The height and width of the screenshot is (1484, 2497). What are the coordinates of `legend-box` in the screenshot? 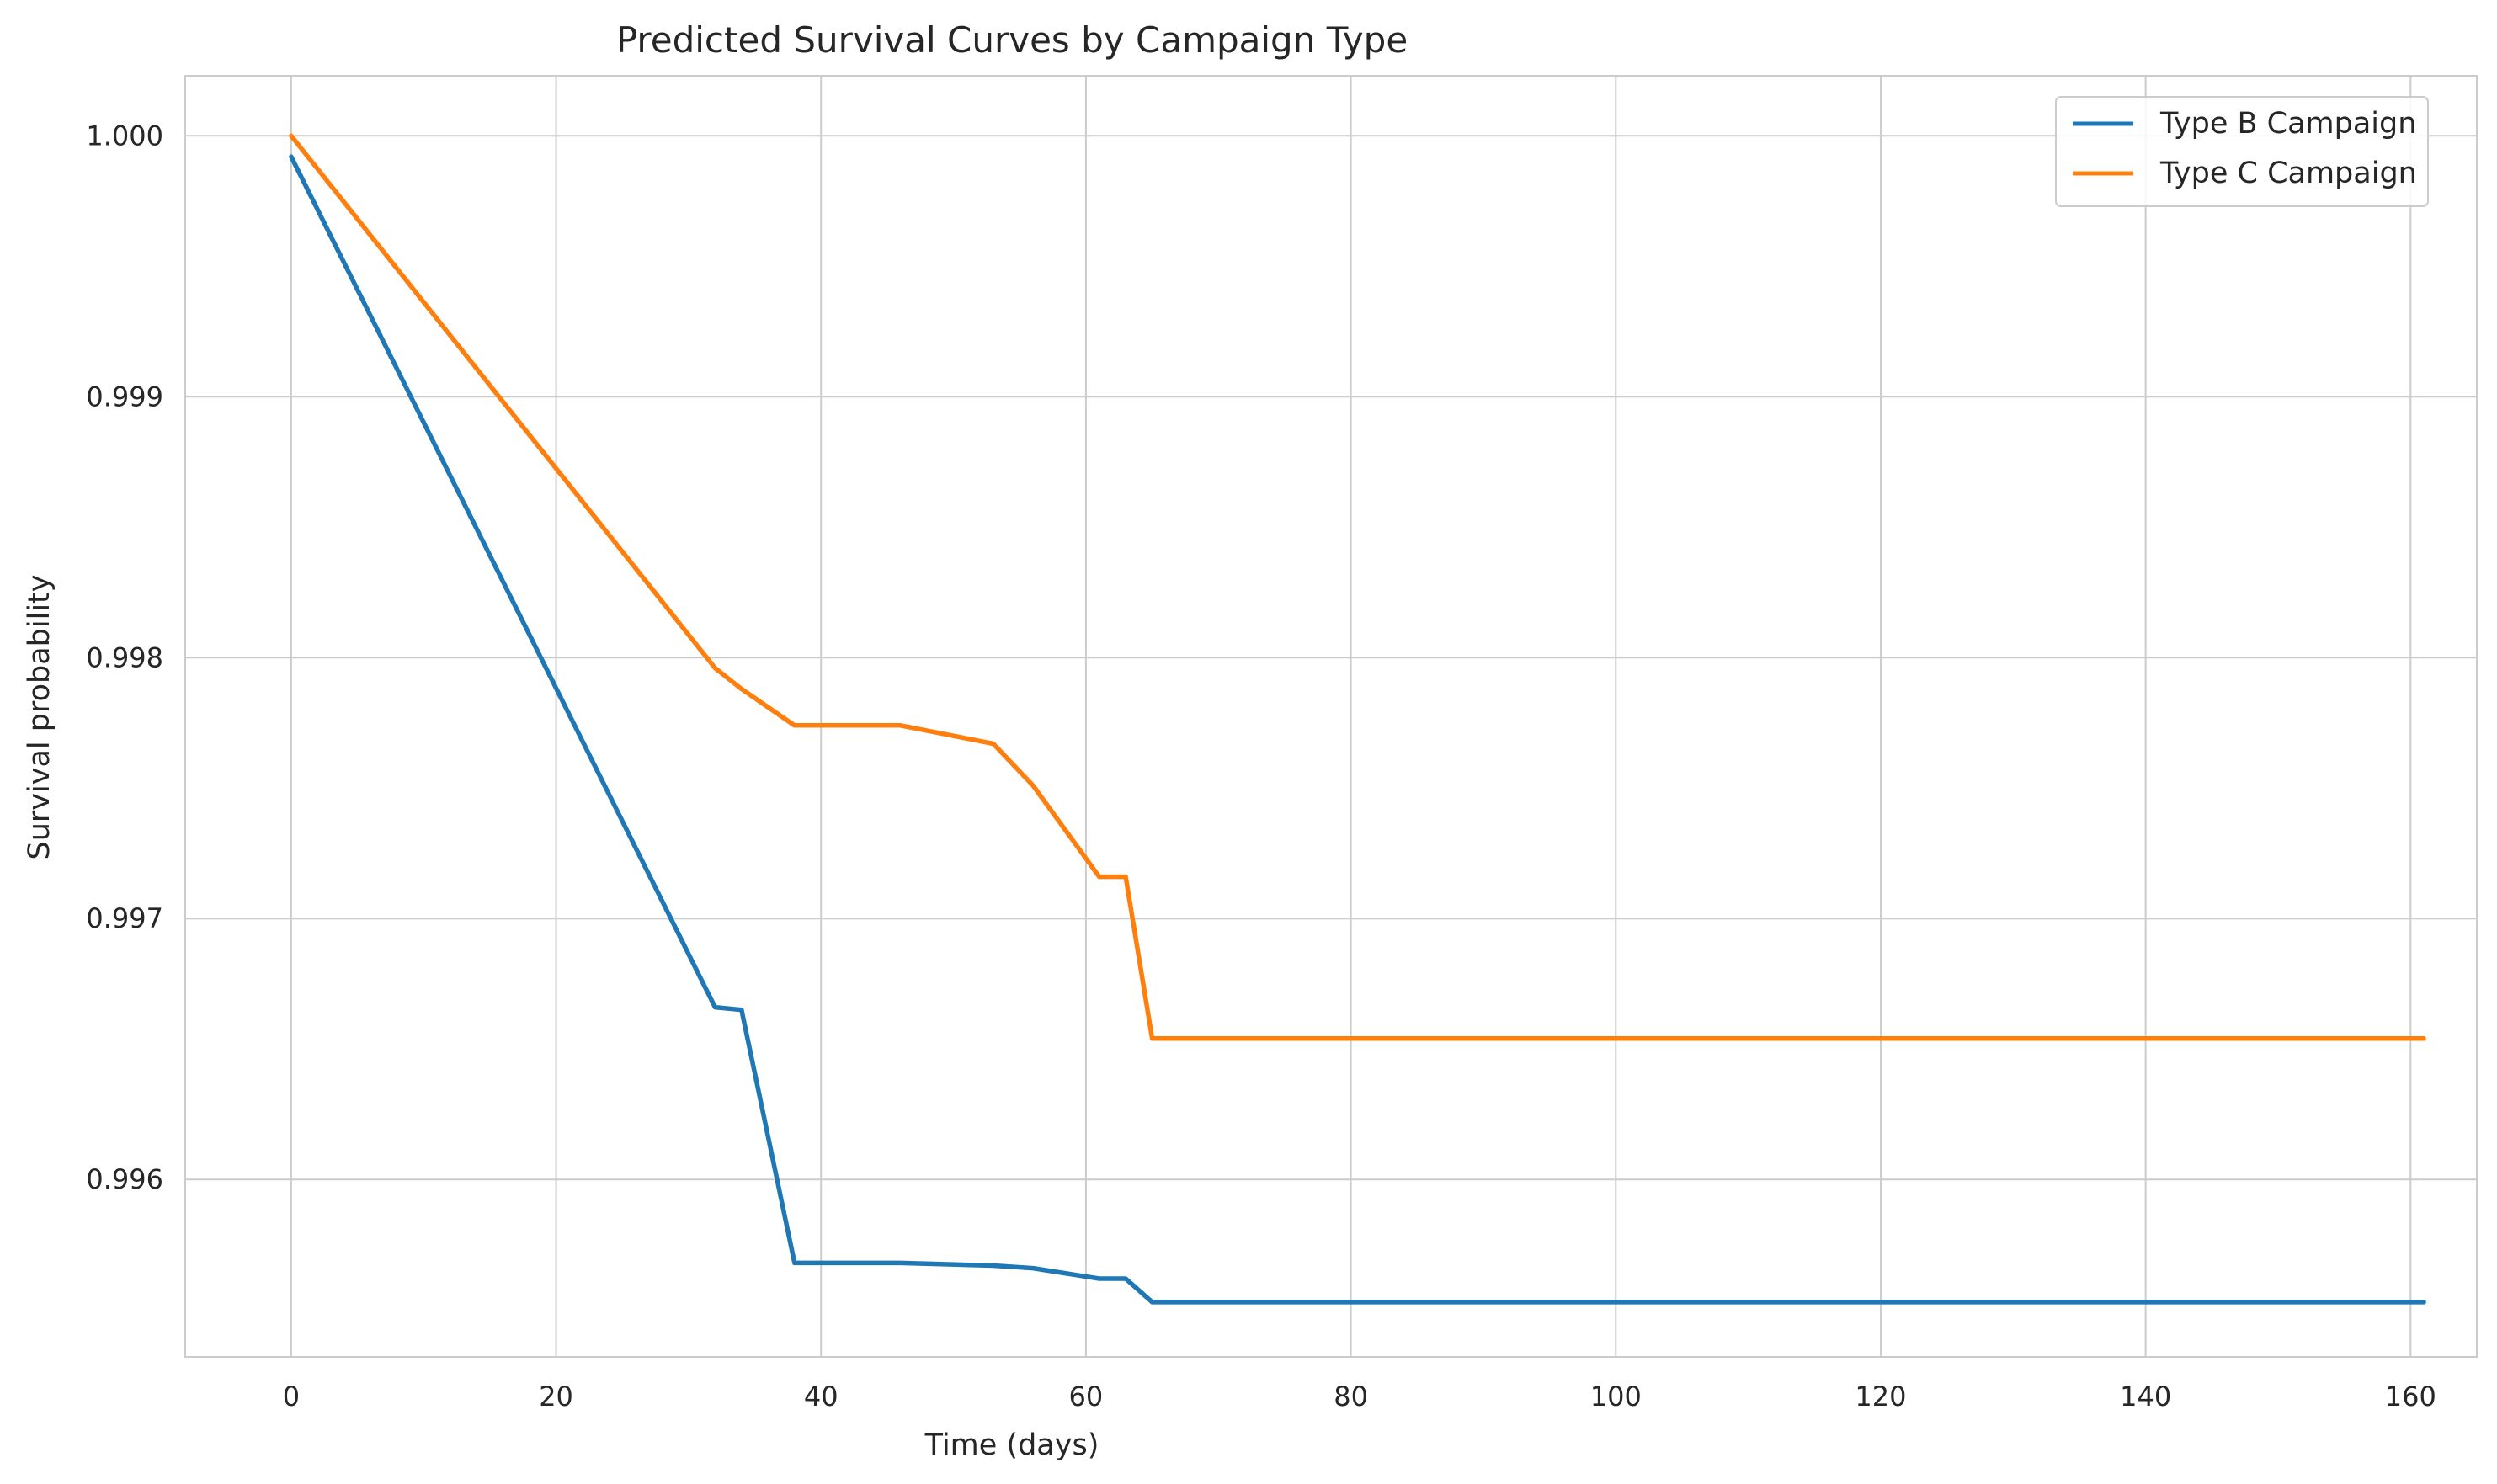 It's located at (2242, 151).